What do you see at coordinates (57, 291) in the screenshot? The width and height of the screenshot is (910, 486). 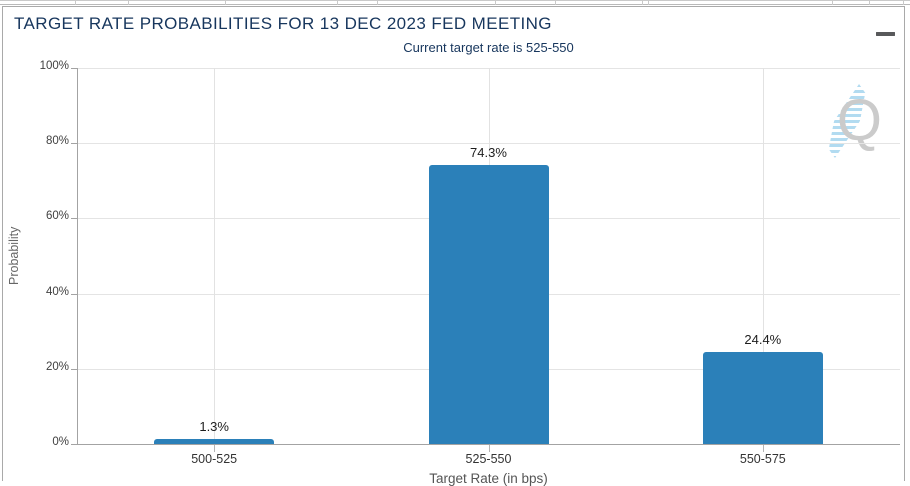 I see `y-tick-label: 40%` at bounding box center [57, 291].